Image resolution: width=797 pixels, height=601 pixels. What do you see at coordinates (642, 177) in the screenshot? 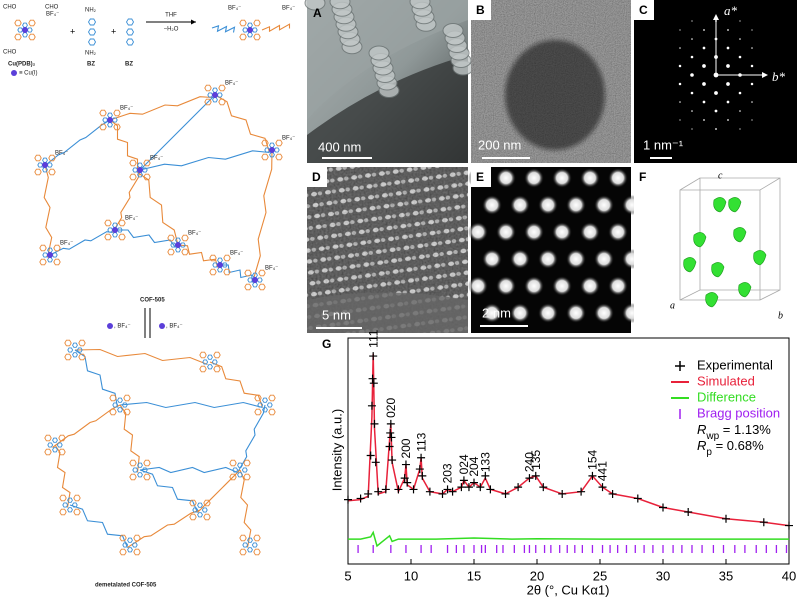
I see `panel-letter: F` at bounding box center [642, 177].